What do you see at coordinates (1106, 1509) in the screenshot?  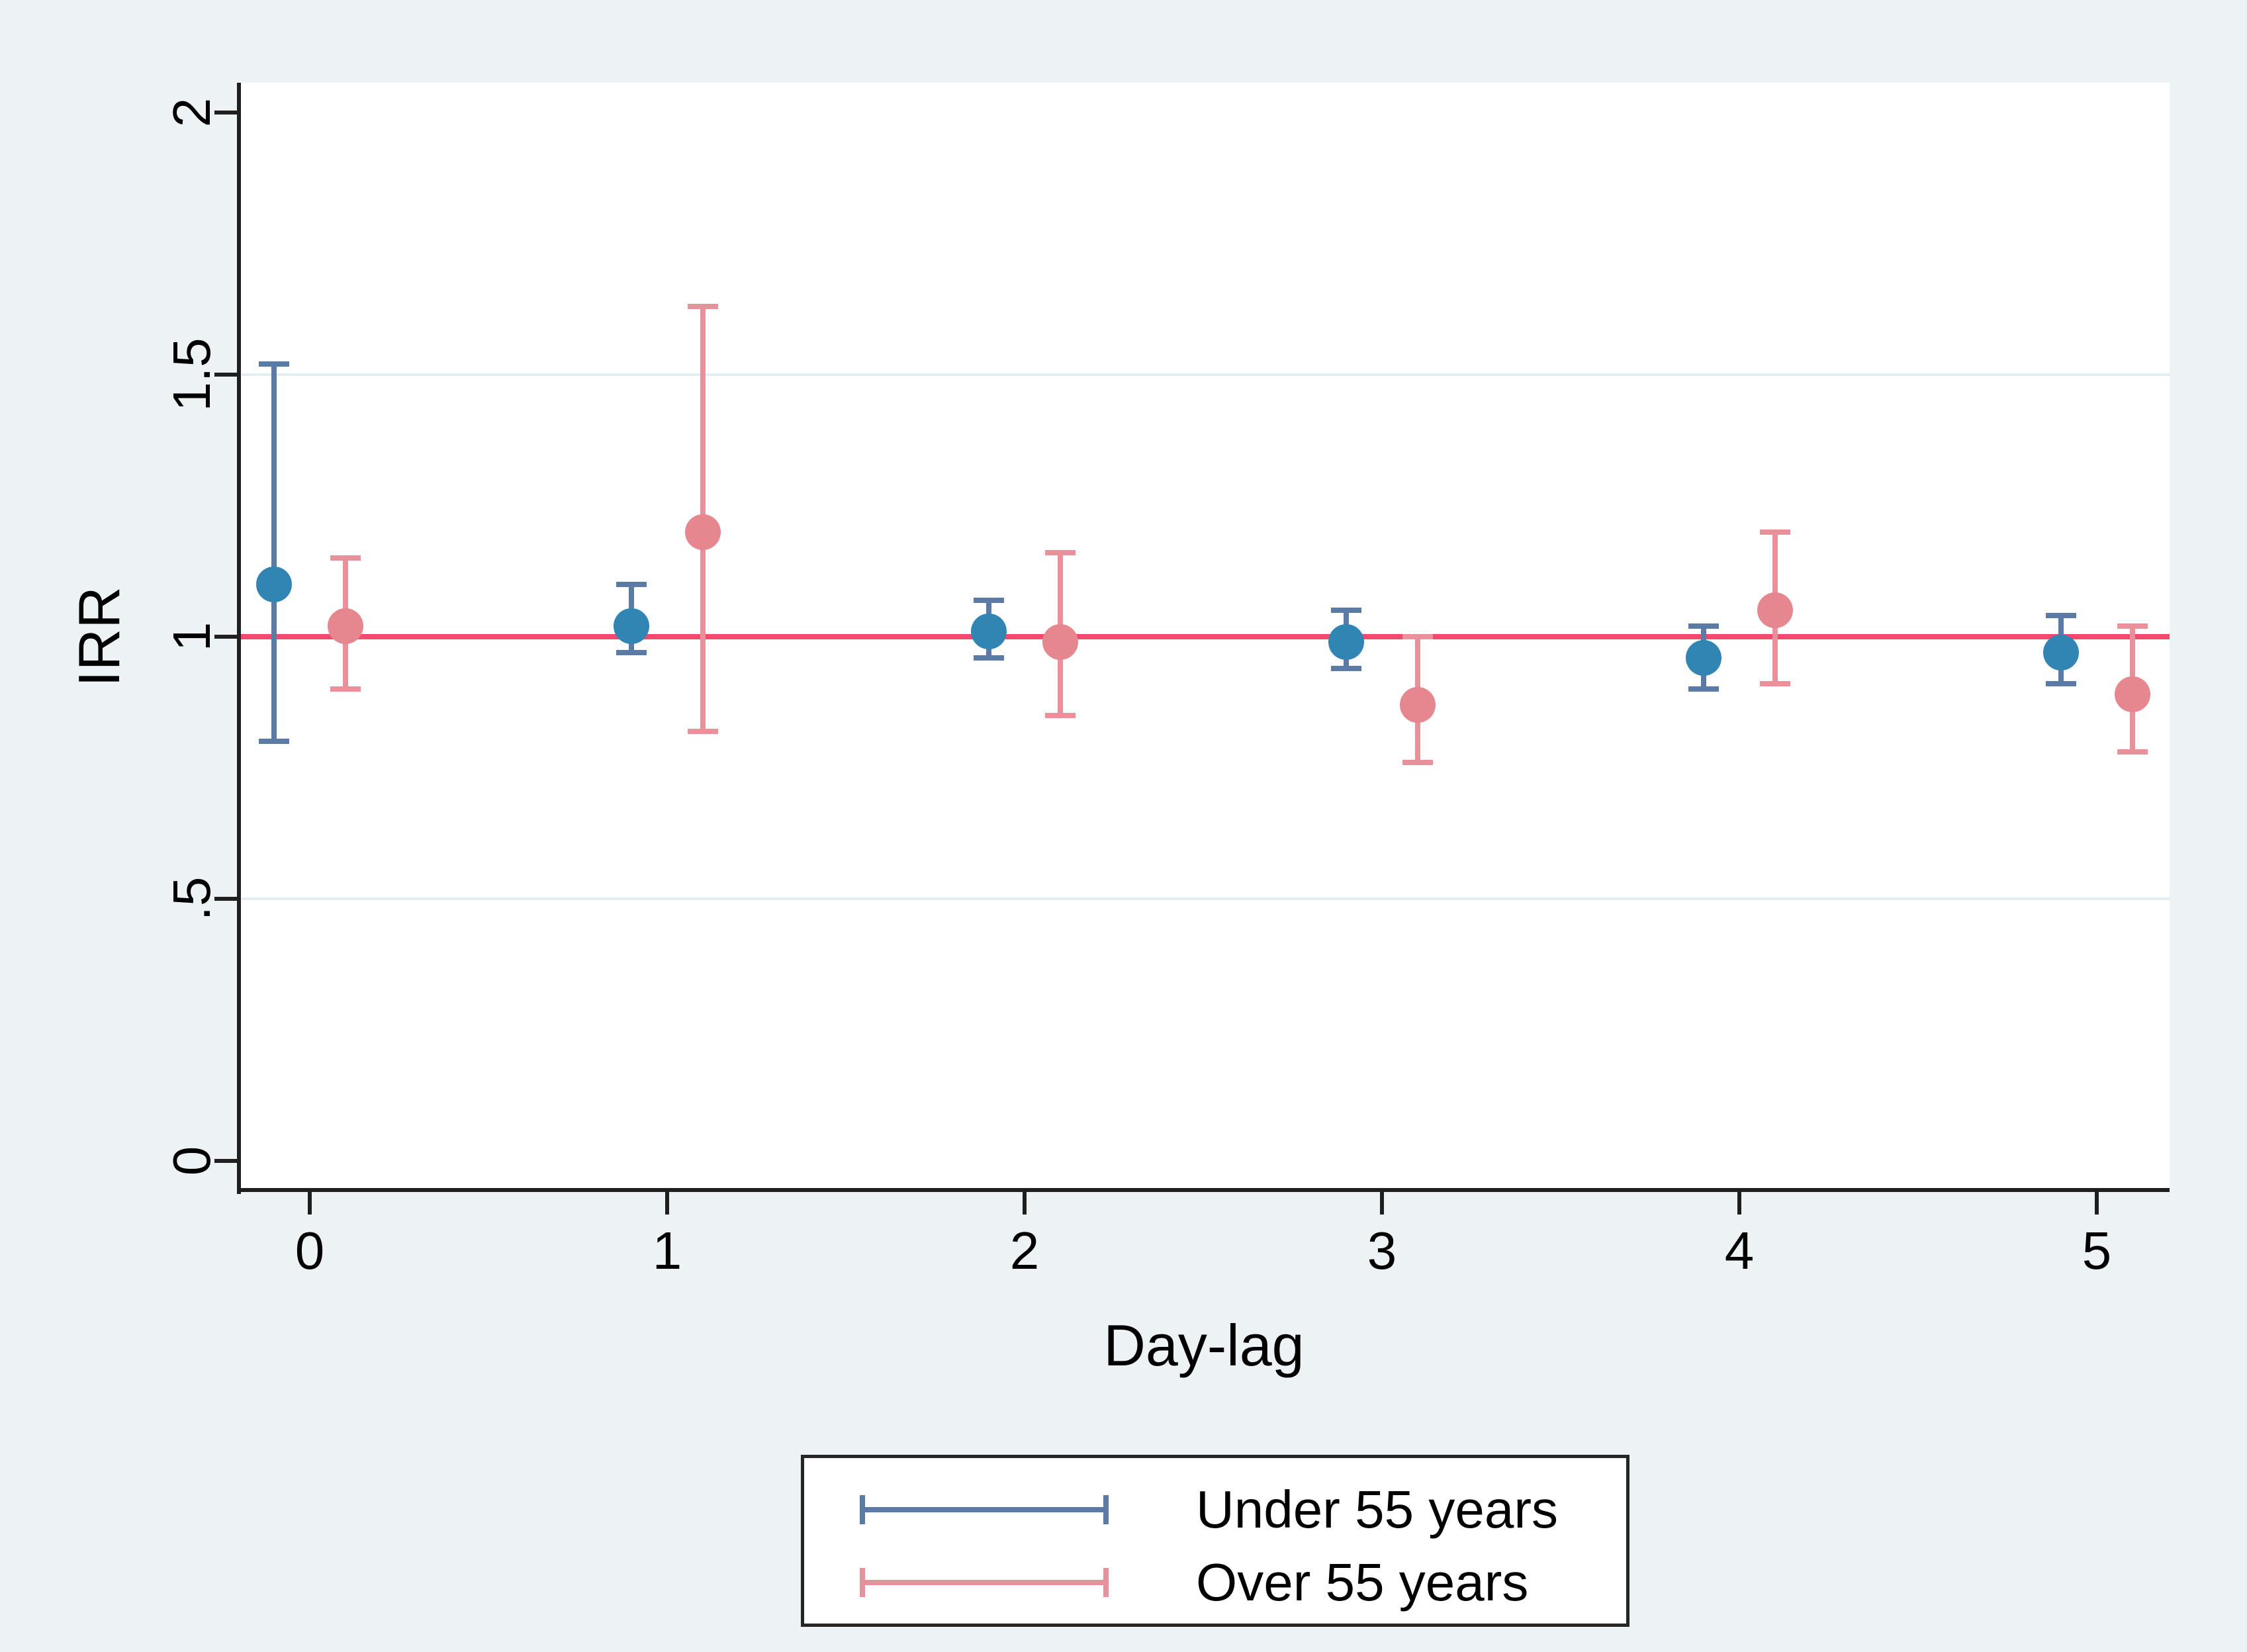 I see `legend-errorbar-cap-right-blue` at bounding box center [1106, 1509].